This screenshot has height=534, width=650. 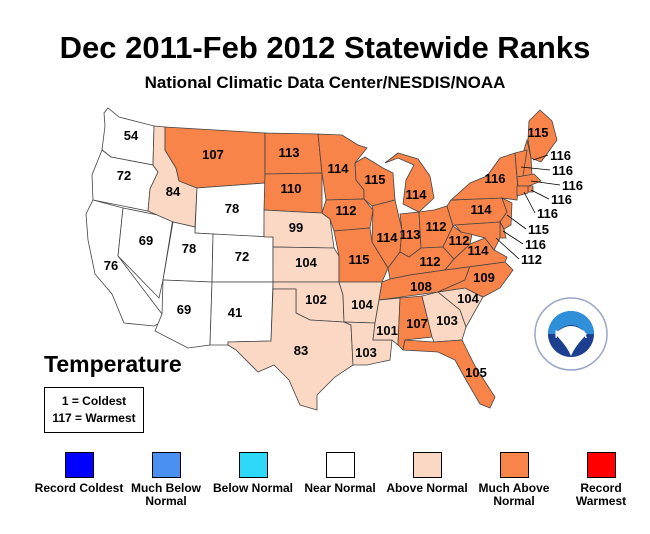 I want to click on rank-label-nh: 116, so click(x=560, y=155).